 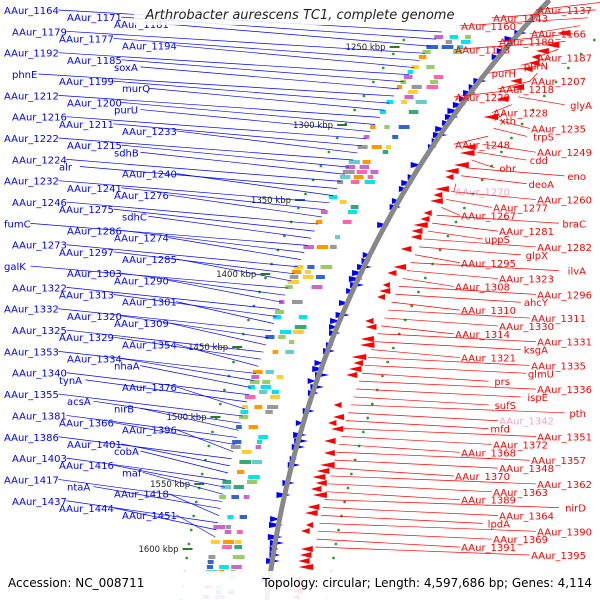 I want to click on gene-label: AAur_1173, so click(x=482, y=50).